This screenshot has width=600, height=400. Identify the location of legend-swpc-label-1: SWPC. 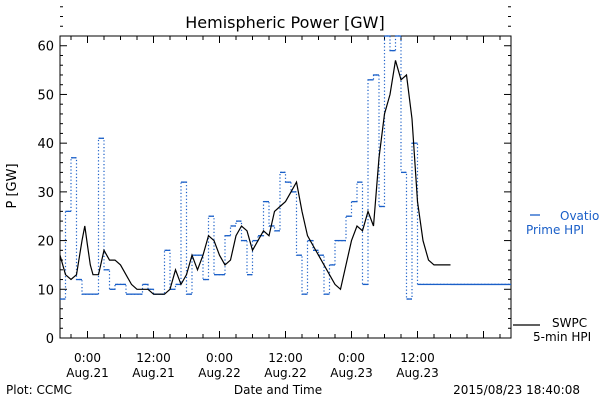
(569, 323).